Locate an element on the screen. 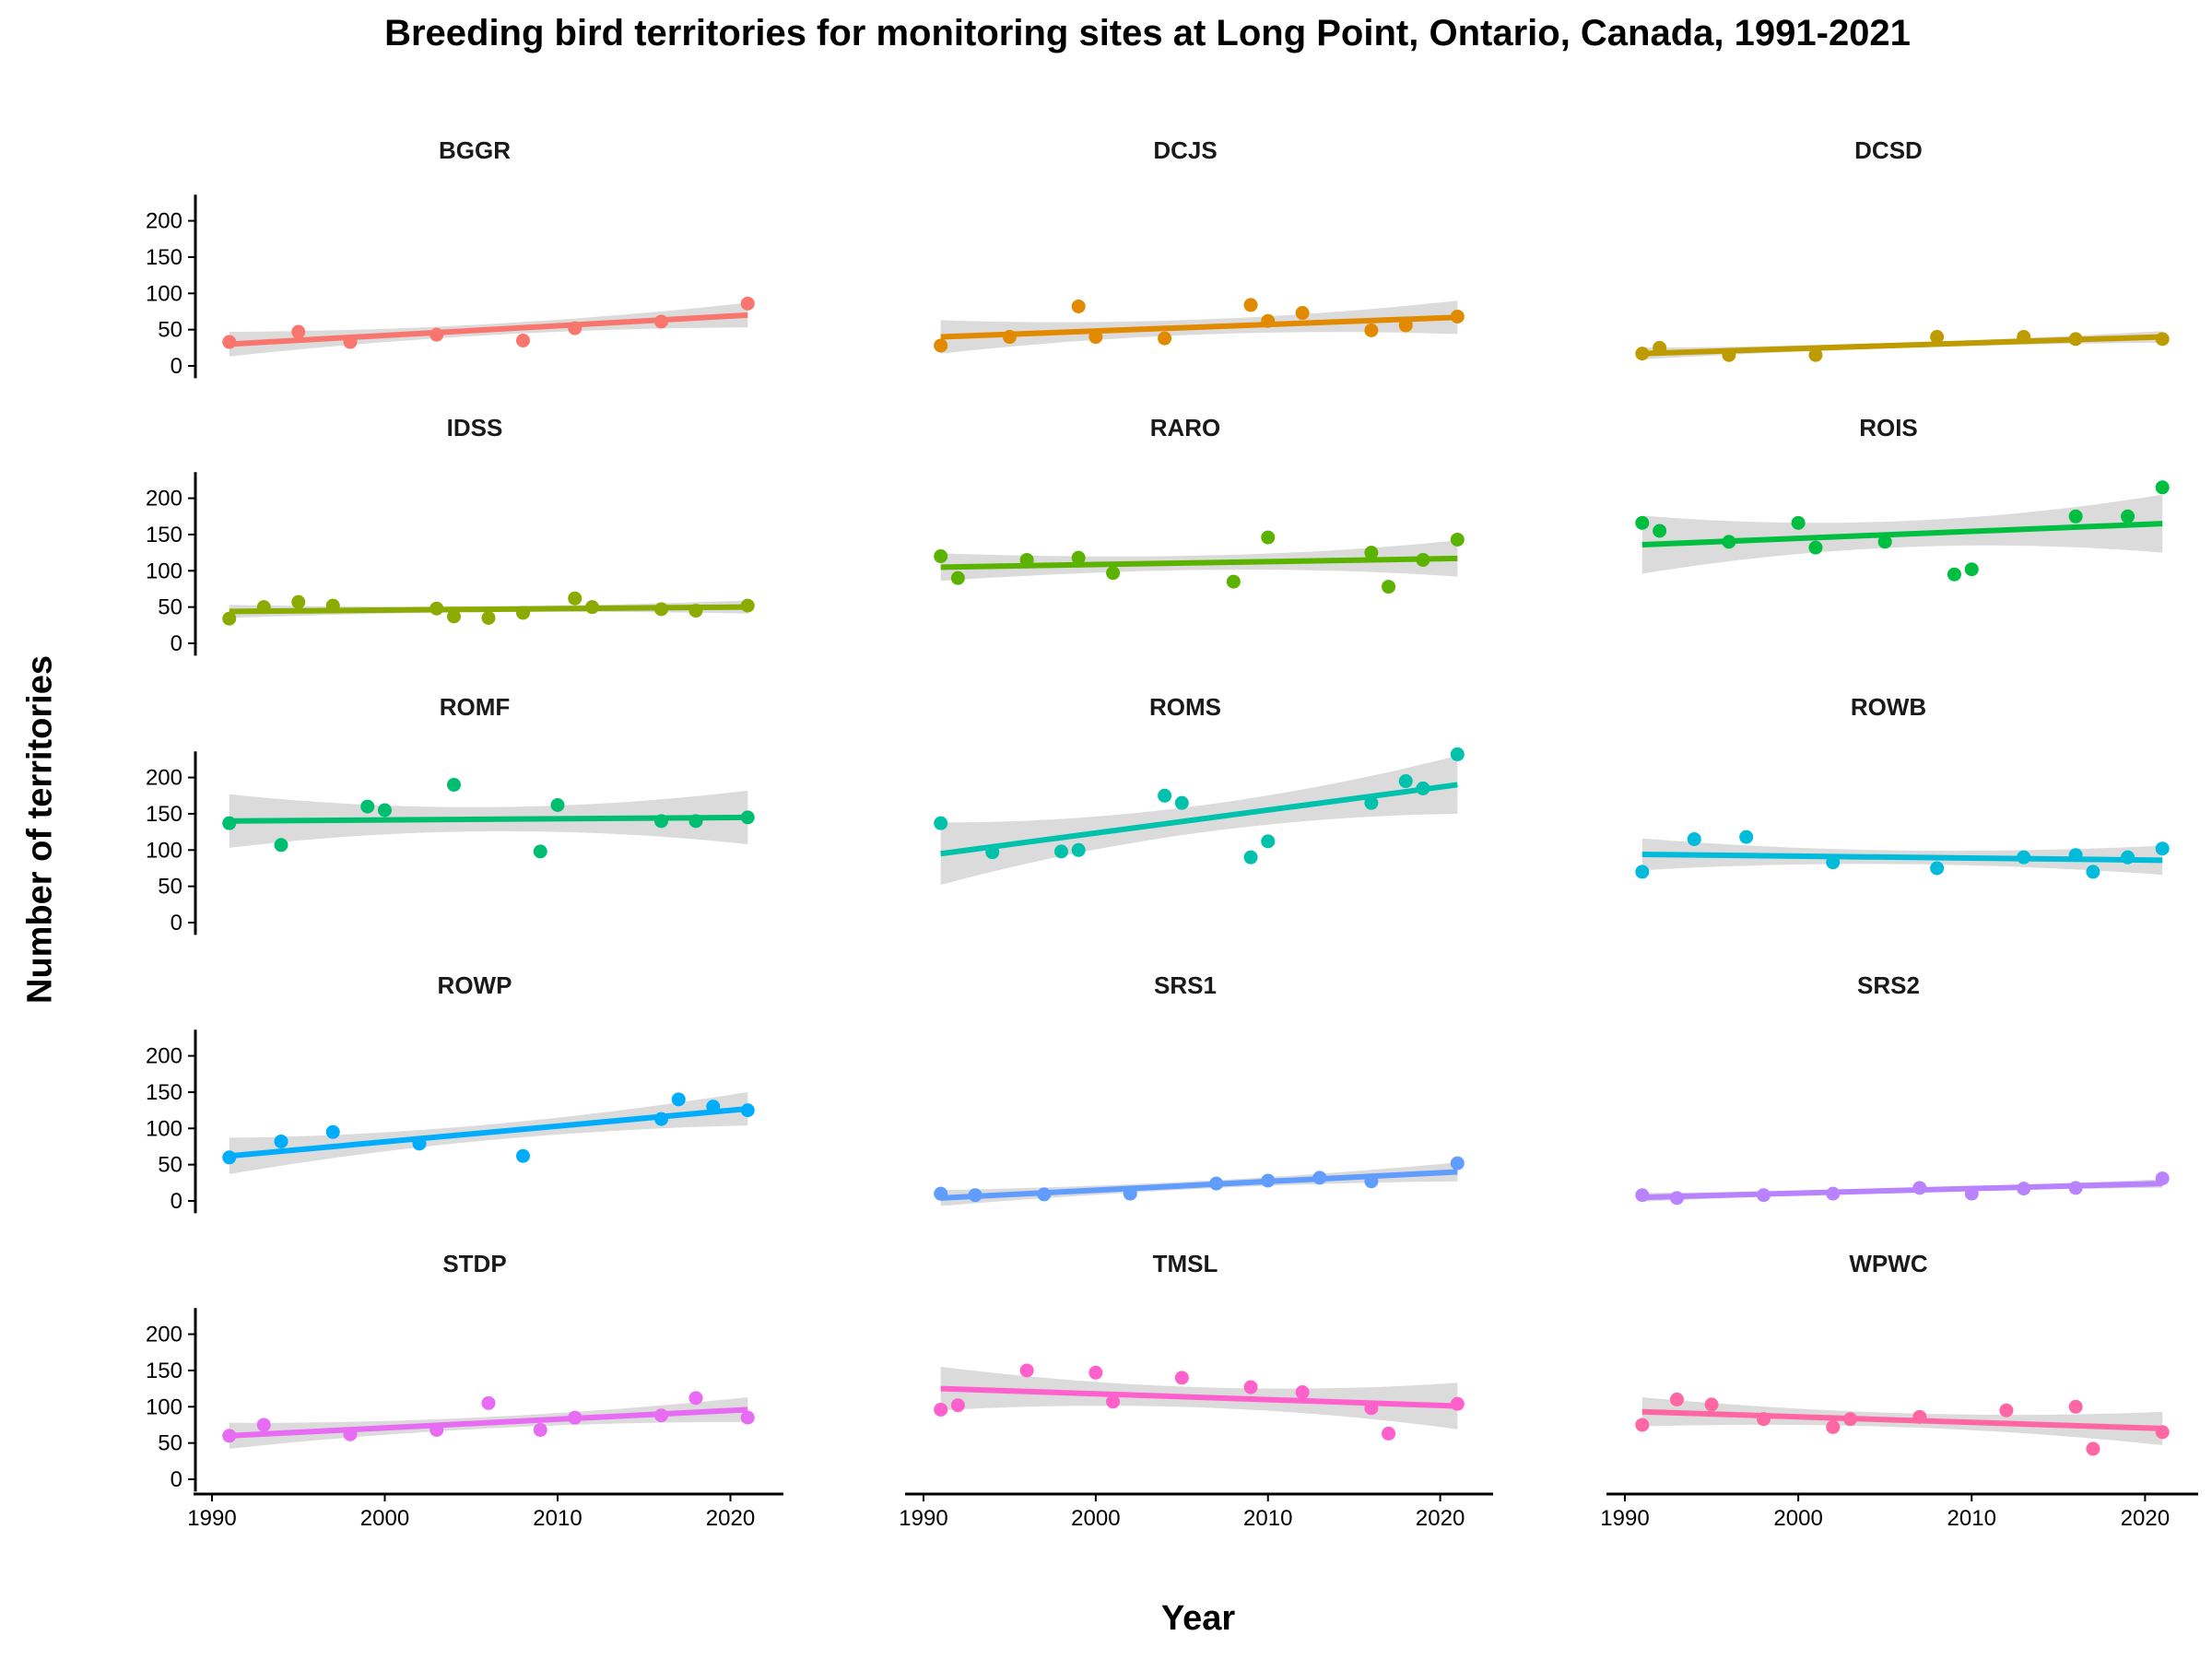 This screenshot has height=1659, width=2212. panel-strip-label: SRS2 is located at coordinates (1888, 985).